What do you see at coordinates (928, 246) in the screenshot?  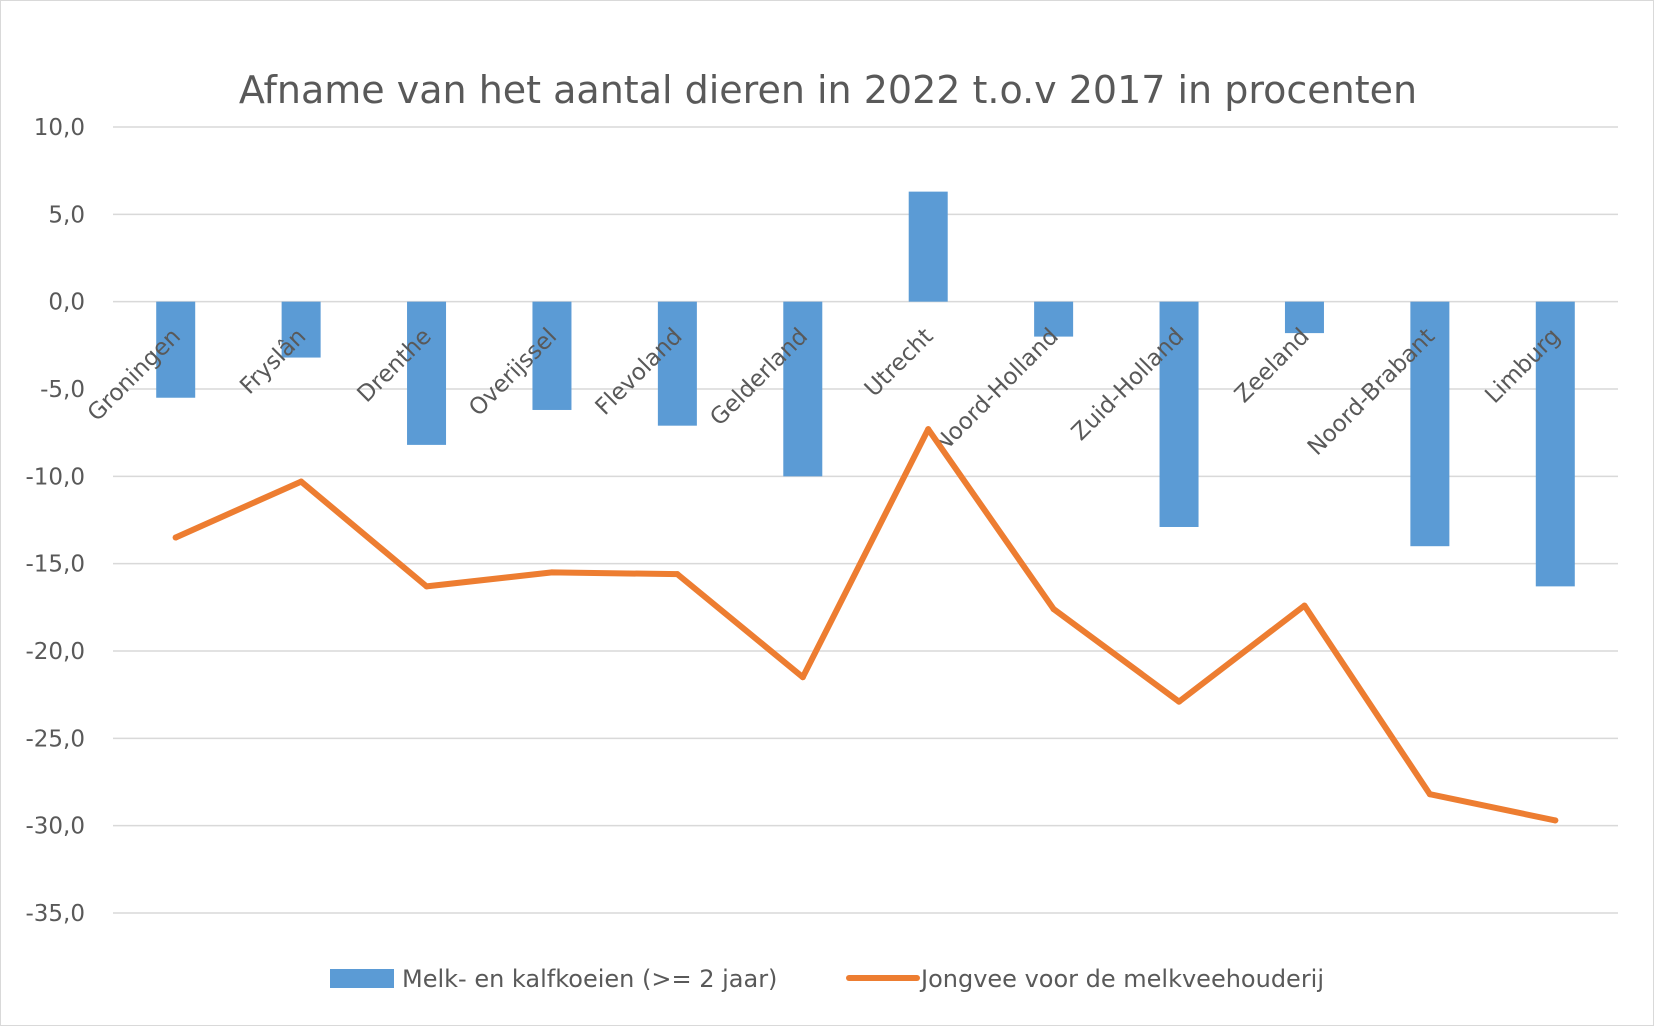 I see `bar-utrecht` at bounding box center [928, 246].